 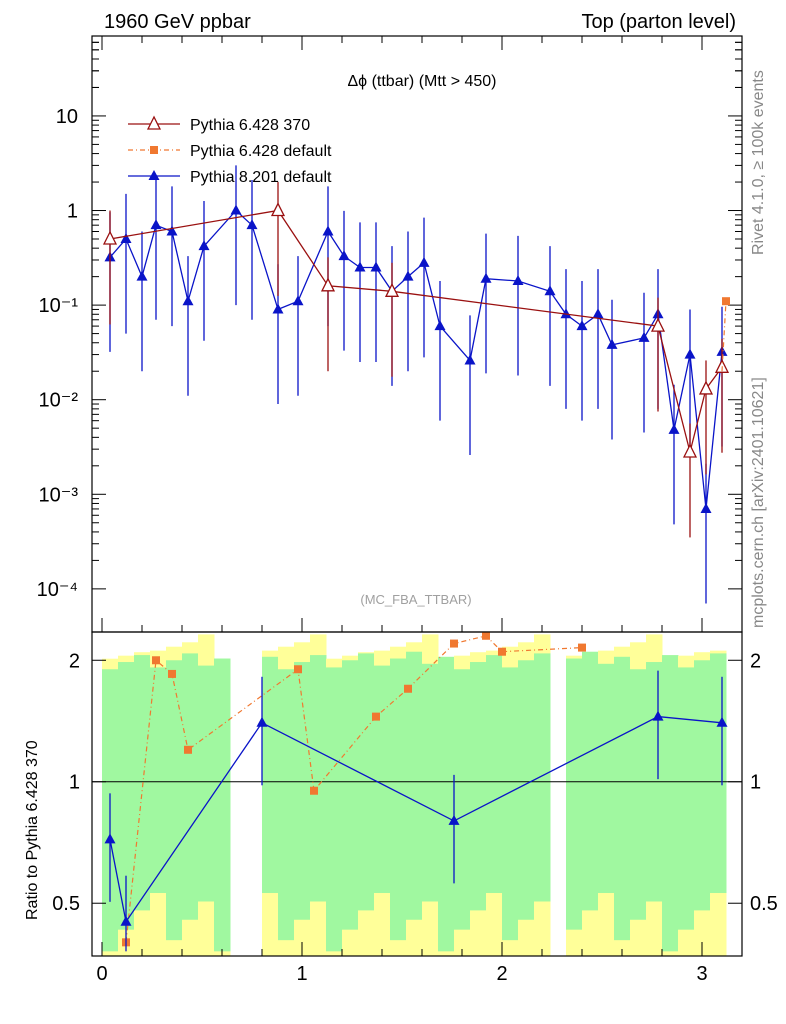 I want to click on legend-marker-triangle, so click(x=154, y=175).